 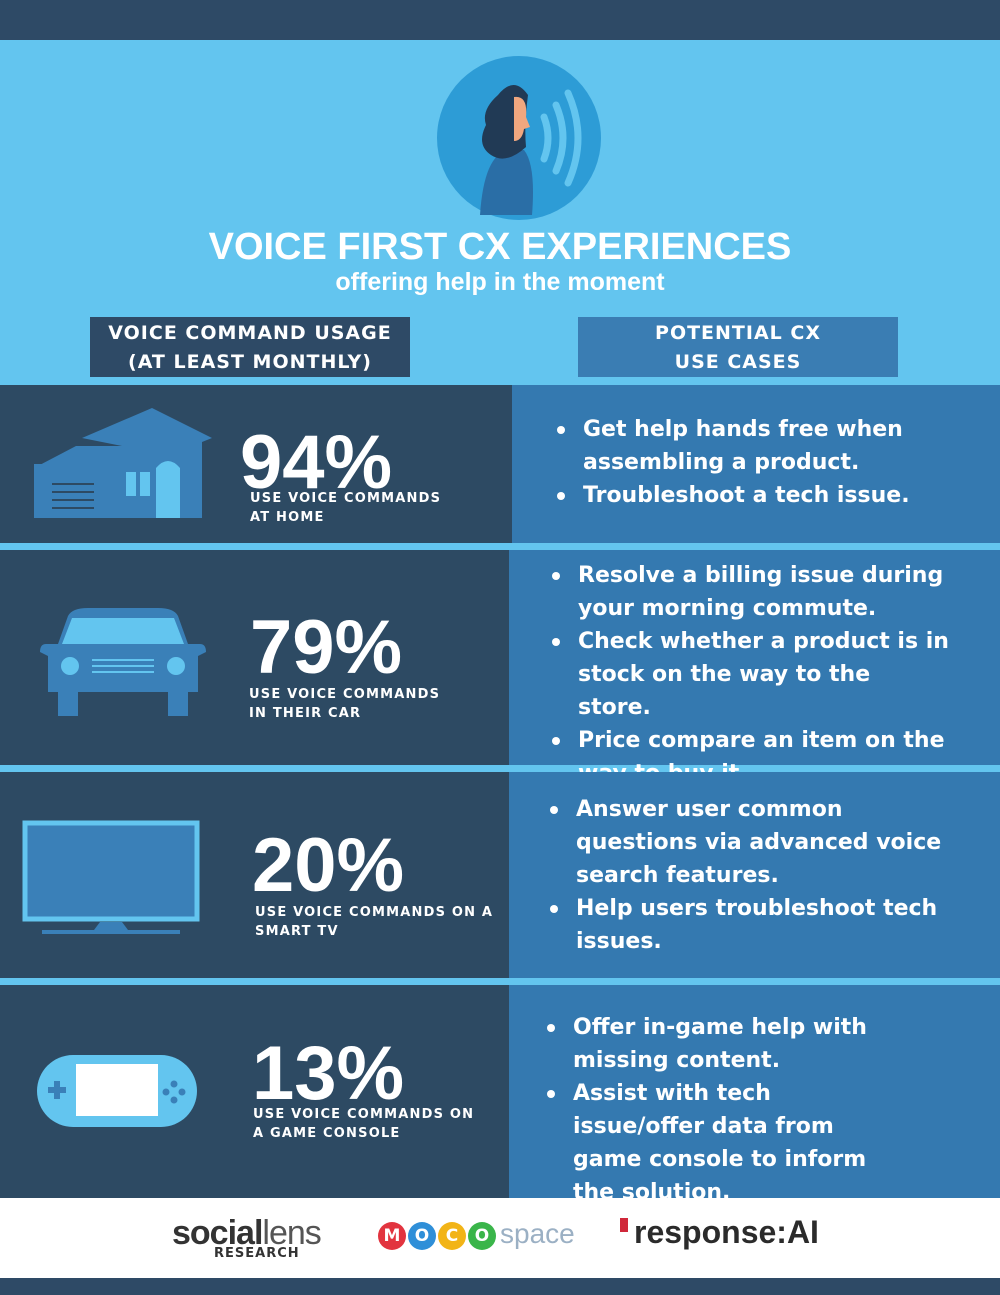 I want to click on logo-sociallens: sociallens, so click(x=247, y=1233).